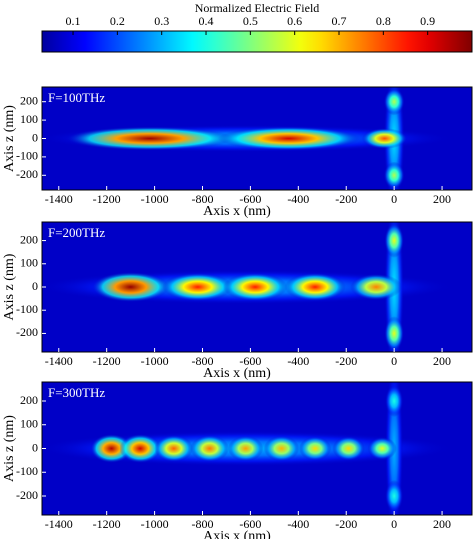 This screenshot has width=474, height=539. What do you see at coordinates (76, 232) in the screenshot?
I see `panel-label: F=200THz` at bounding box center [76, 232].